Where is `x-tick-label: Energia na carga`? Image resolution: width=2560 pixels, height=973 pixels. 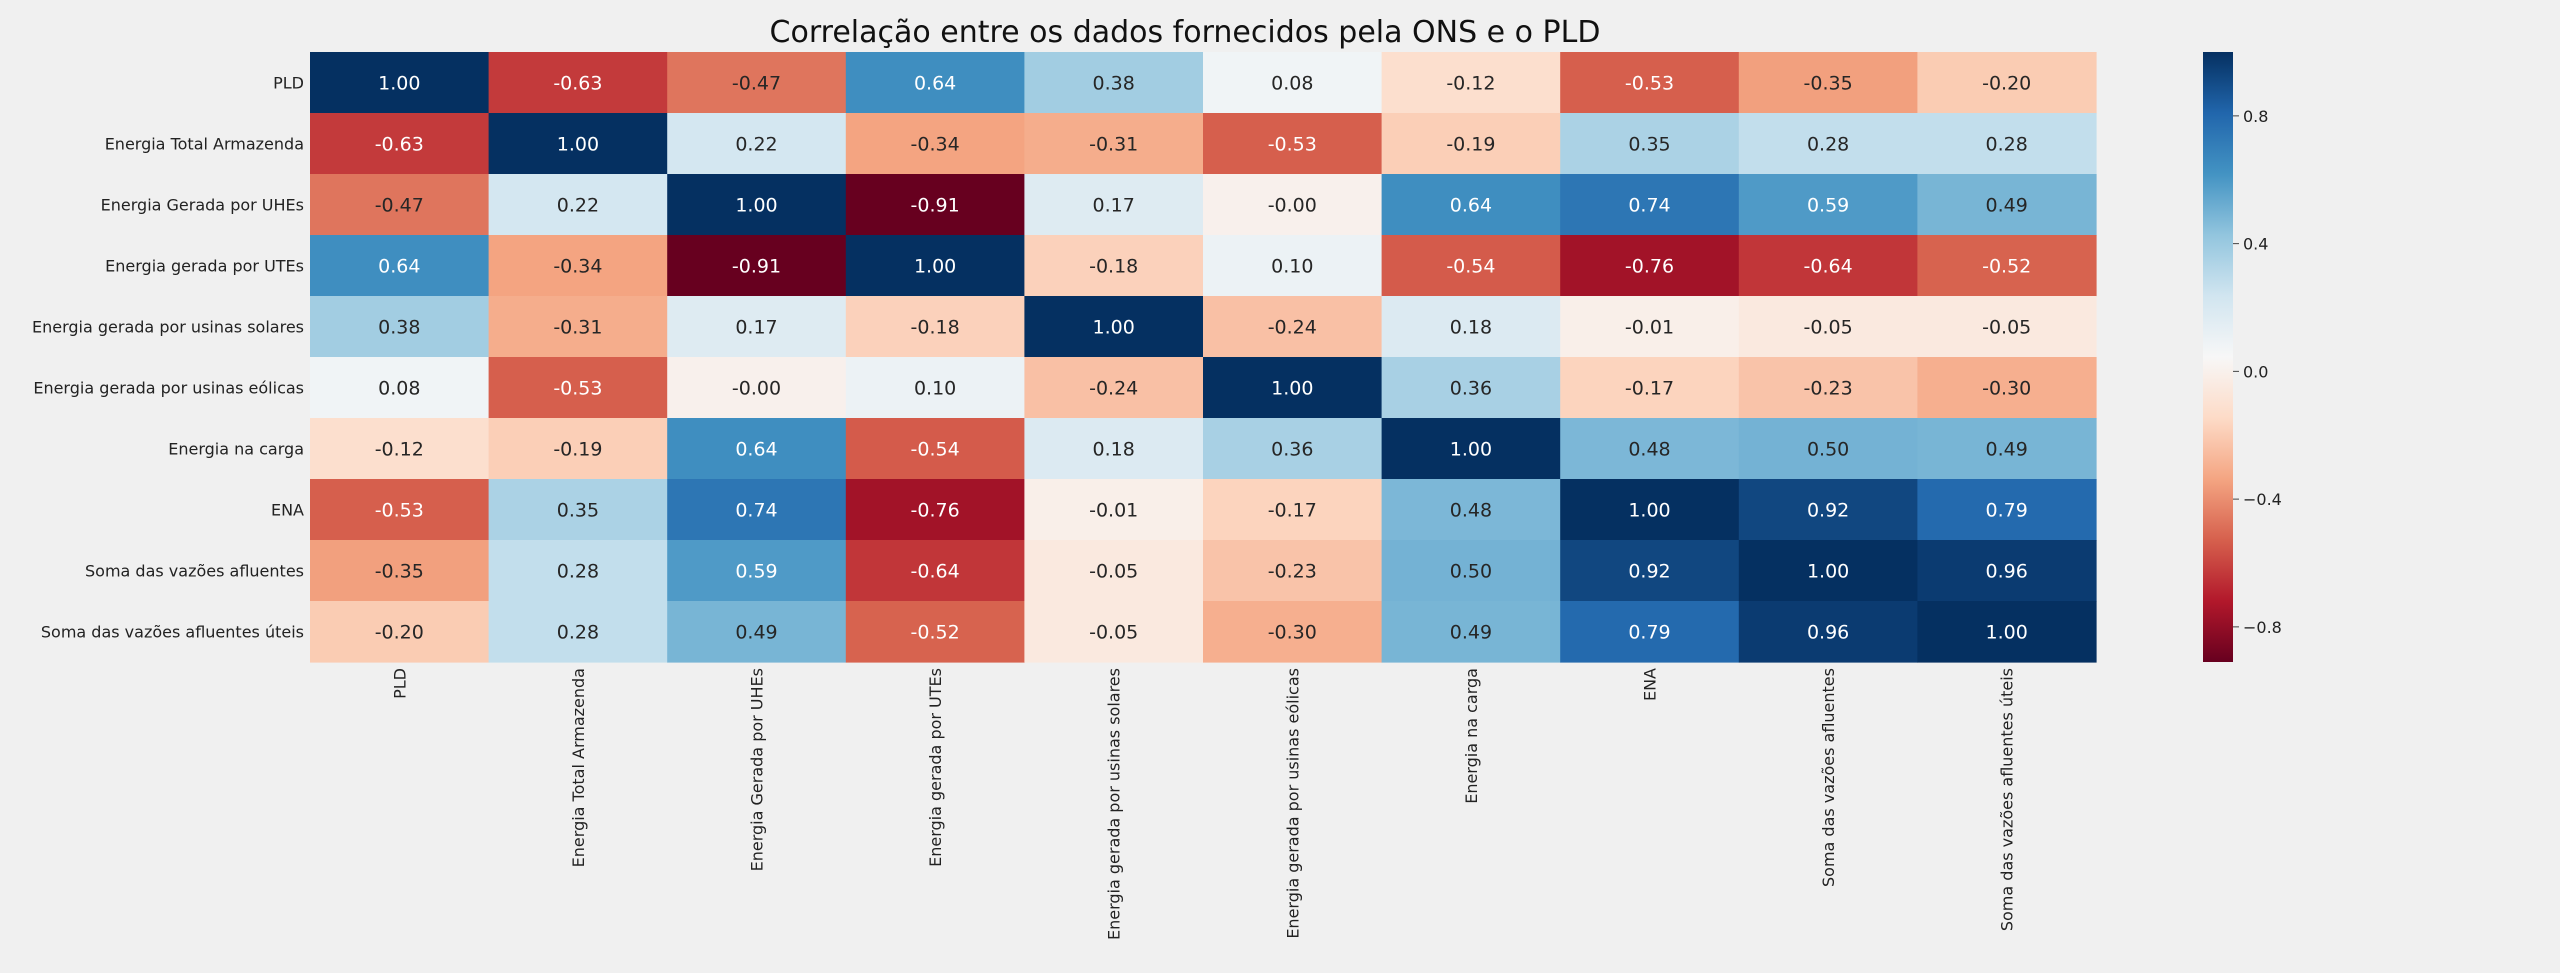 x-tick-label: Energia na carga is located at coordinates (1471, 736).